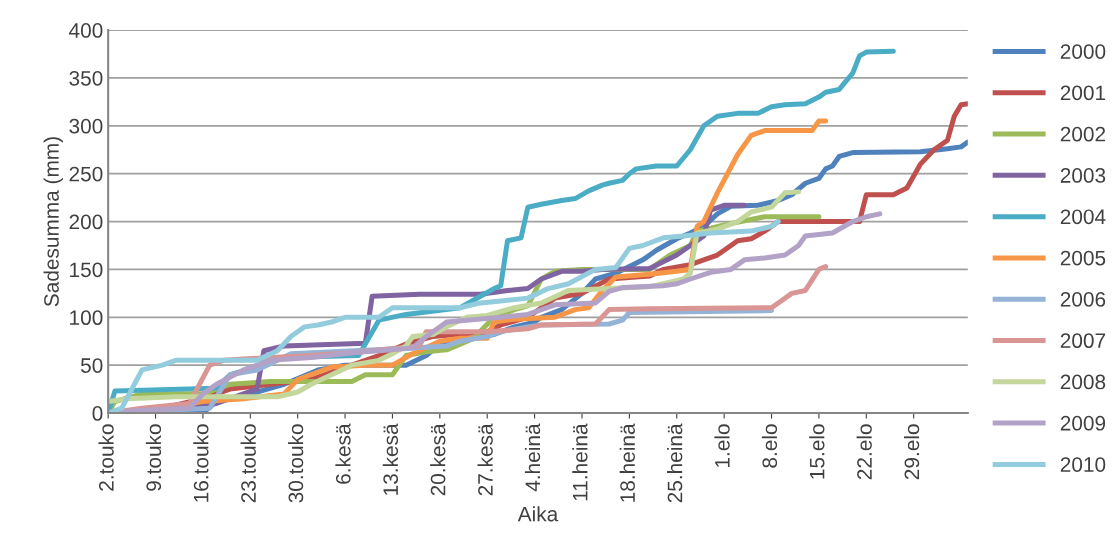  Describe the element at coordinates (86, 126) in the screenshot. I see `y-tick-label: 300` at that location.